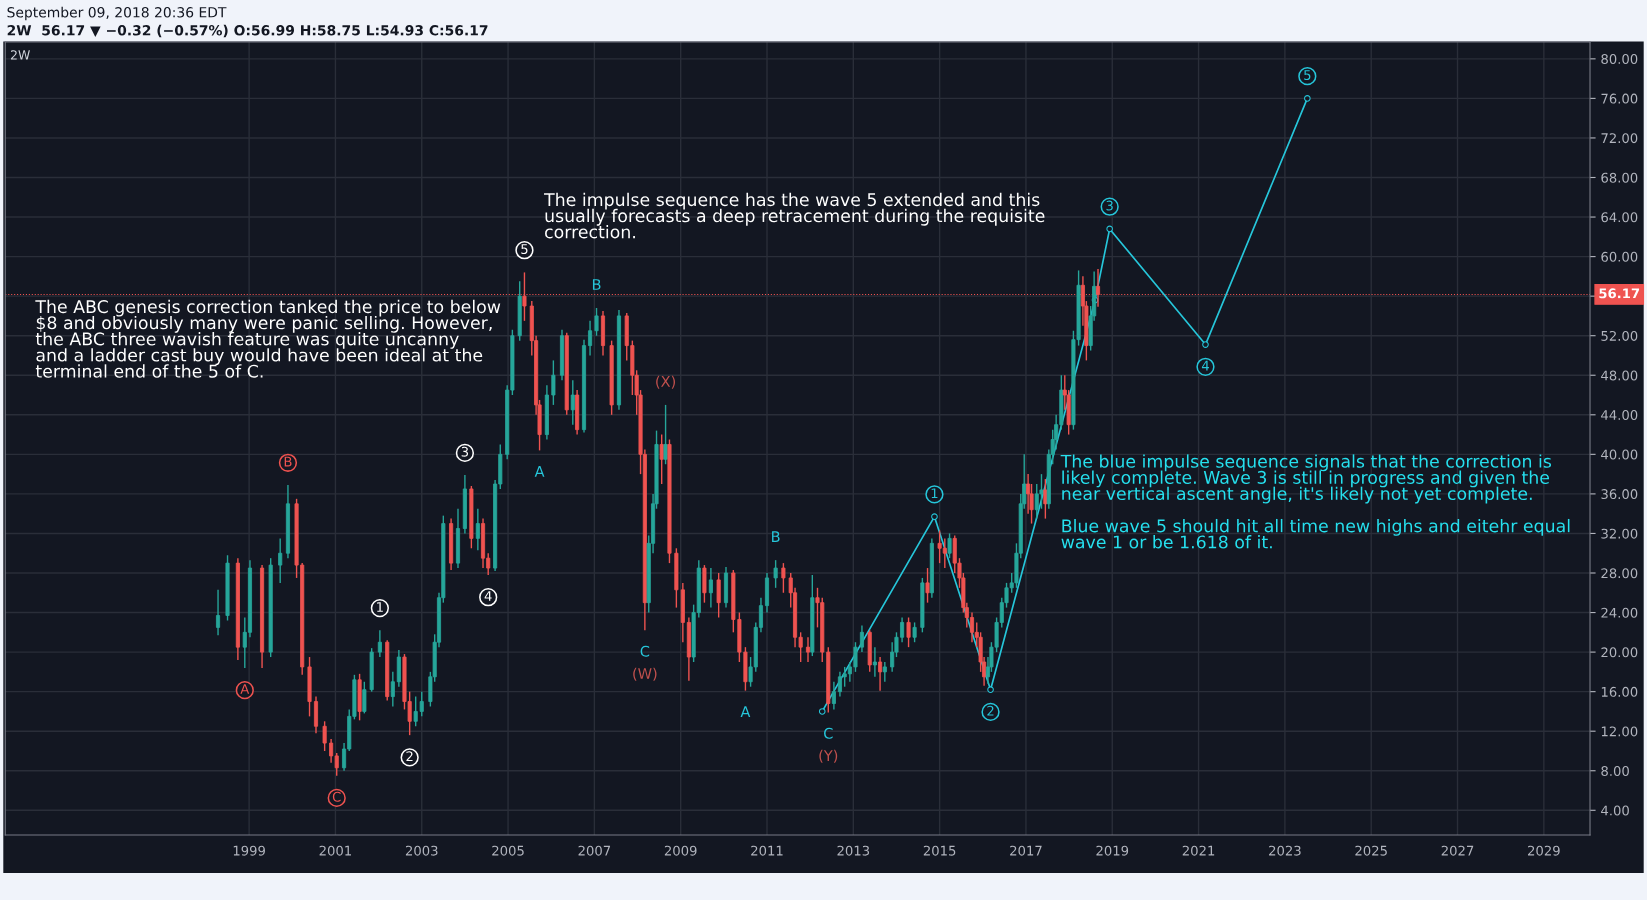 The height and width of the screenshot is (900, 1647). Describe the element at coordinates (1619, 217) in the screenshot. I see `y-tick-label: 64.00` at that location.